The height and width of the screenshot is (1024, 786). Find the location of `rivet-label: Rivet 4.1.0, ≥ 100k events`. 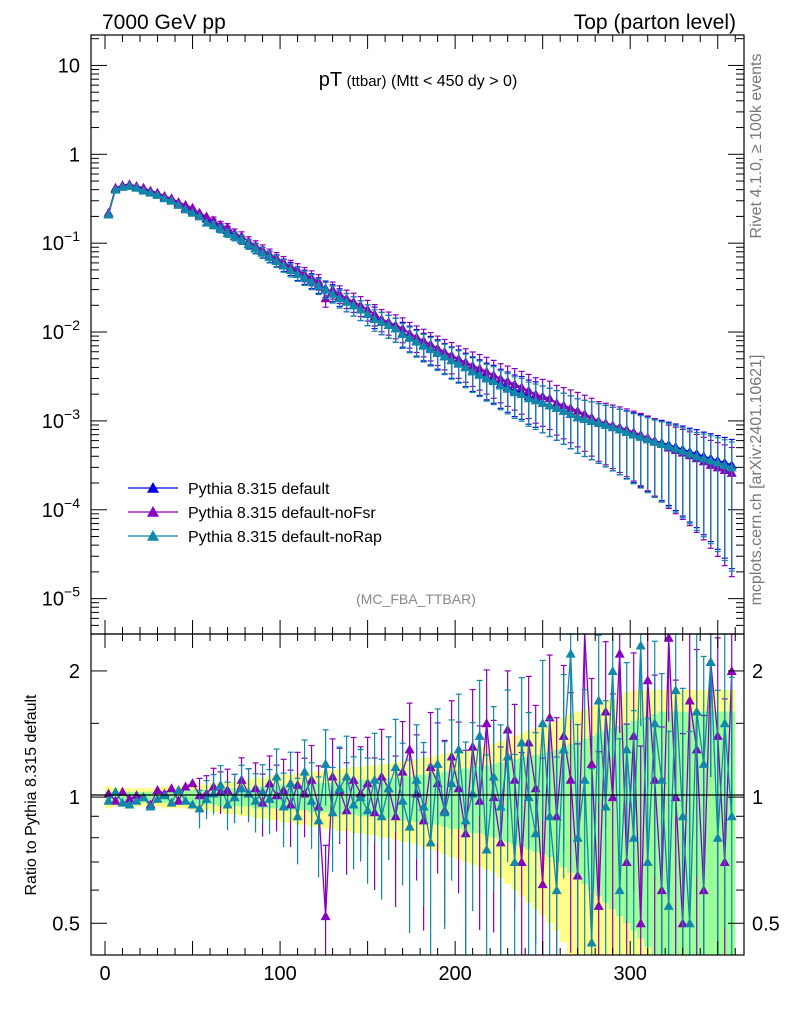

rivet-label: Rivet 4.1.0, ≥ 100k events is located at coordinates (756, 146).